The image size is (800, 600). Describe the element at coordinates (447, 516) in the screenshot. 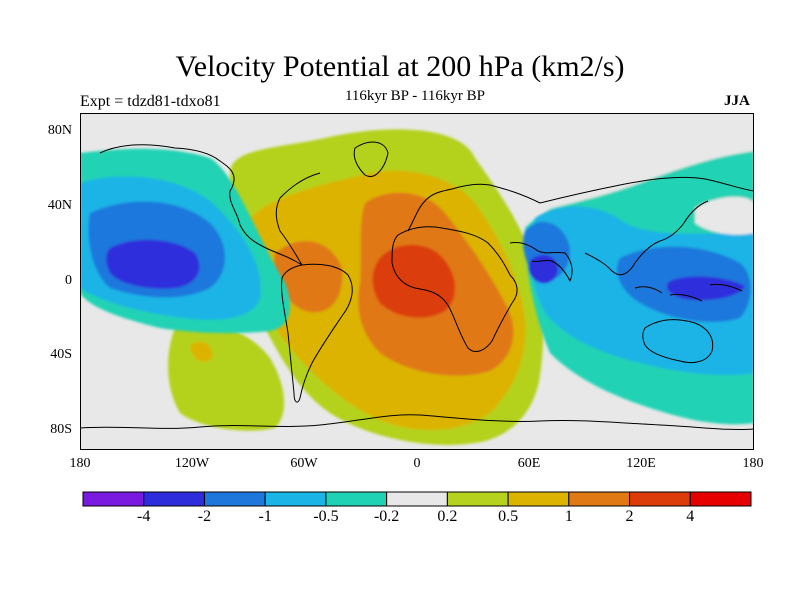

I see `colorbar-label: 0.2` at that location.